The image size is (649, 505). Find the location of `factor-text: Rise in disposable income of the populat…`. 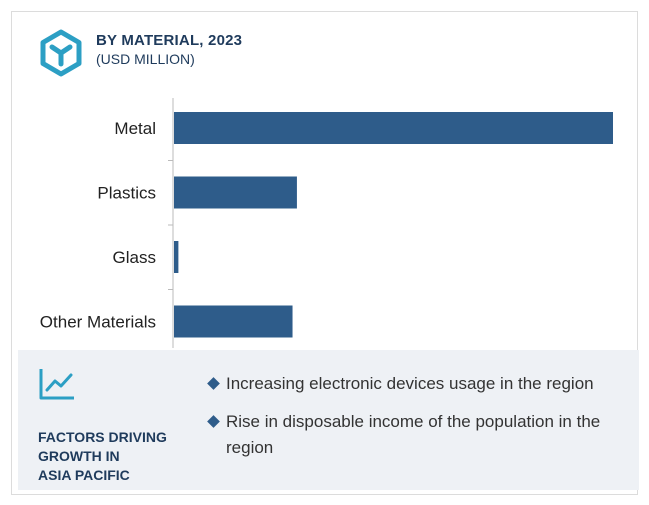

factor-text: Rise in disposable income of the populat… is located at coordinates (413, 434).